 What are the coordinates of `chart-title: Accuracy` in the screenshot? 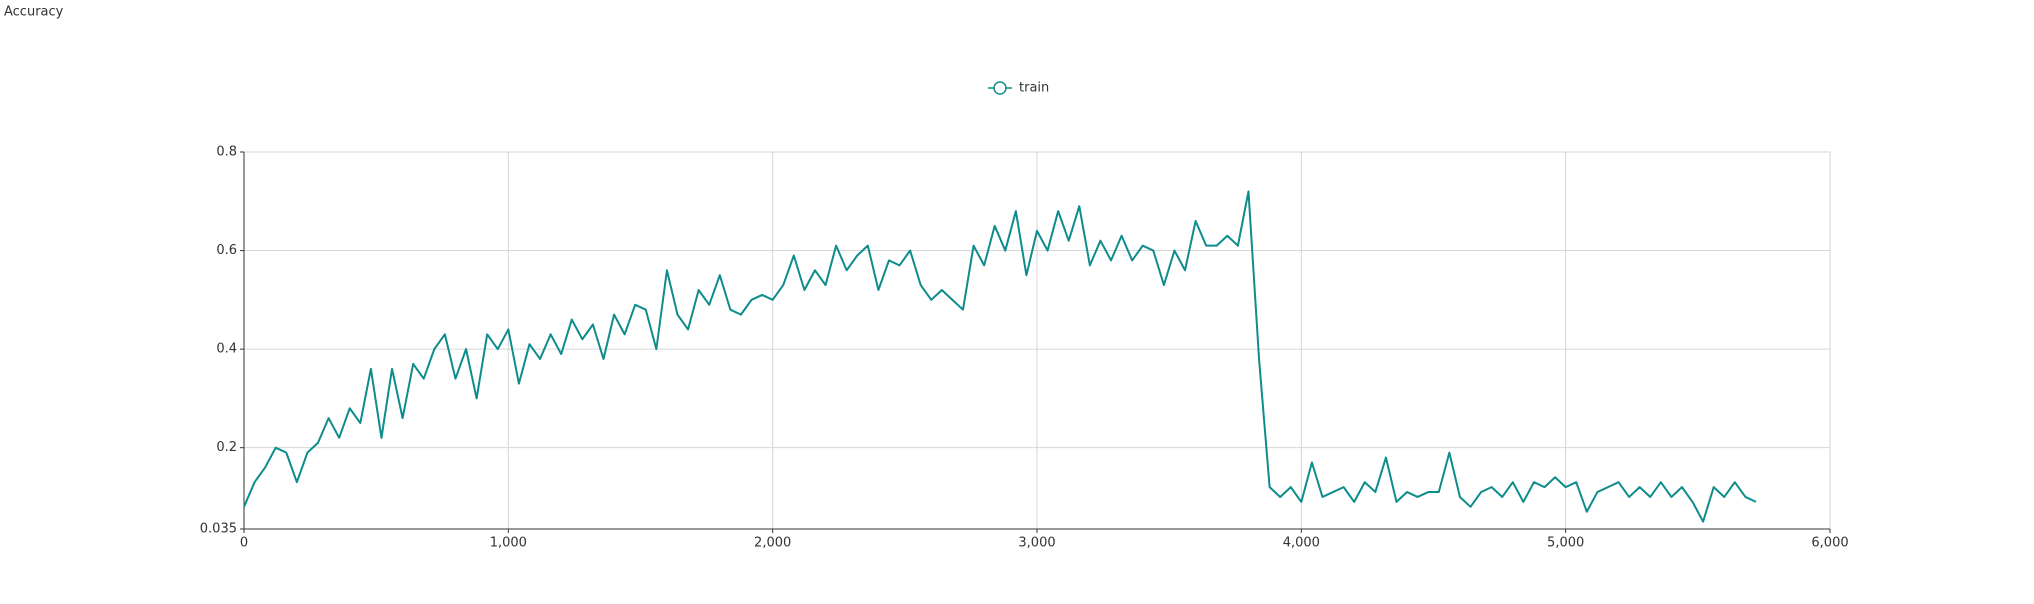 It's located at (34, 12).